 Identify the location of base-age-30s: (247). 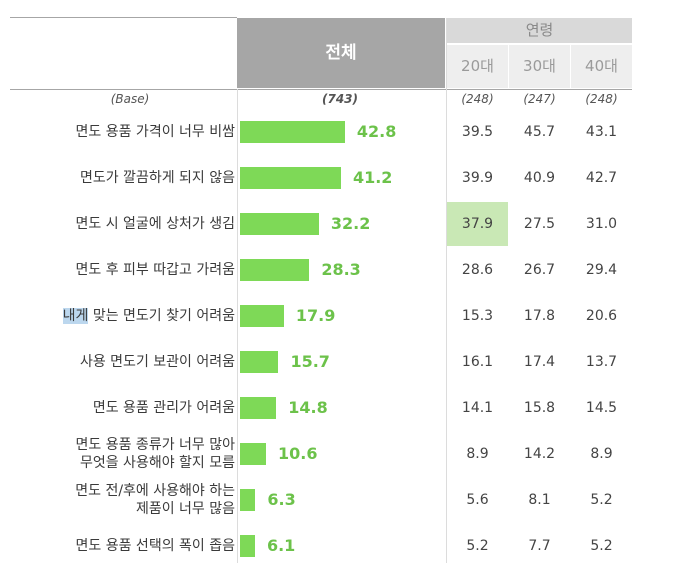
(539, 99).